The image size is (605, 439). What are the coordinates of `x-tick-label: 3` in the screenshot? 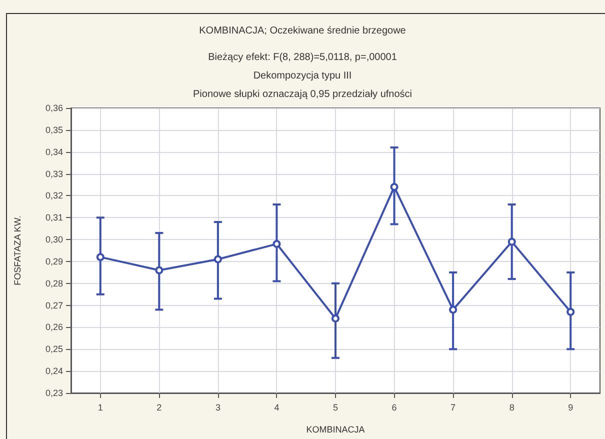 It's located at (217, 407).